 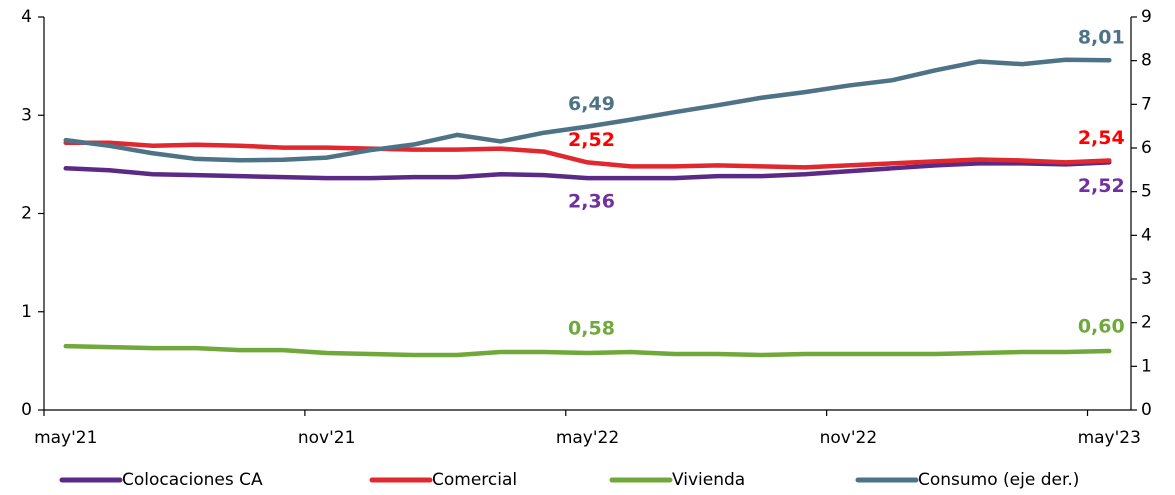 What do you see at coordinates (1146, 410) in the screenshot?
I see `y2-tick-label: 0` at bounding box center [1146, 410].